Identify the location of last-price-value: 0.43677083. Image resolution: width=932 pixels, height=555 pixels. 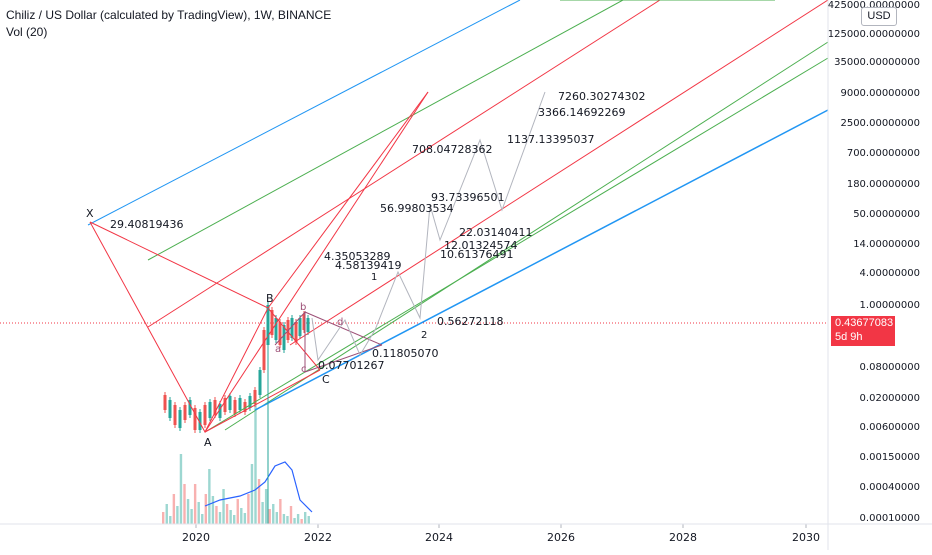
(864, 323).